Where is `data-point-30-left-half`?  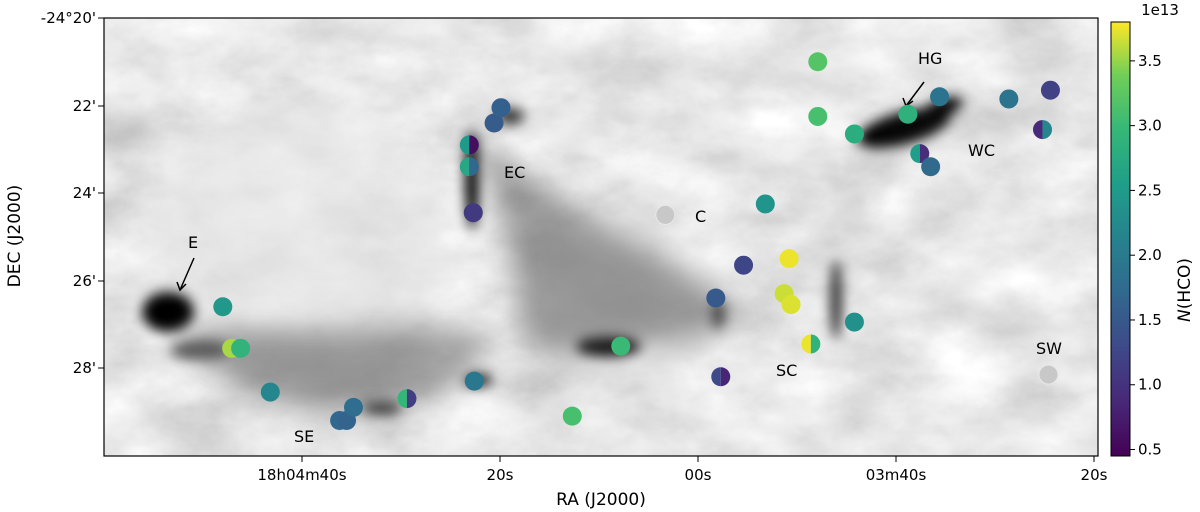 data-point-30-left-half is located at coordinates (915, 154).